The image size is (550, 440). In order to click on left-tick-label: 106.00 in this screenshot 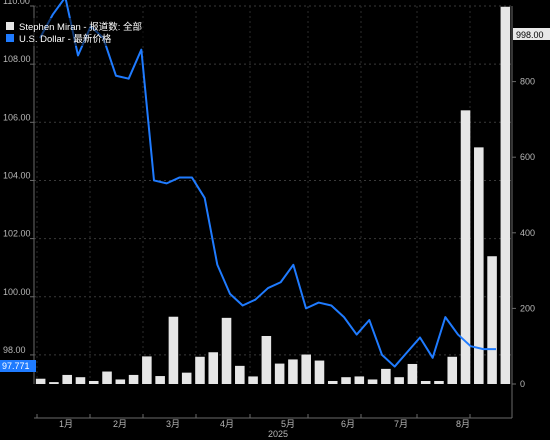, I will do `click(17, 117)`.